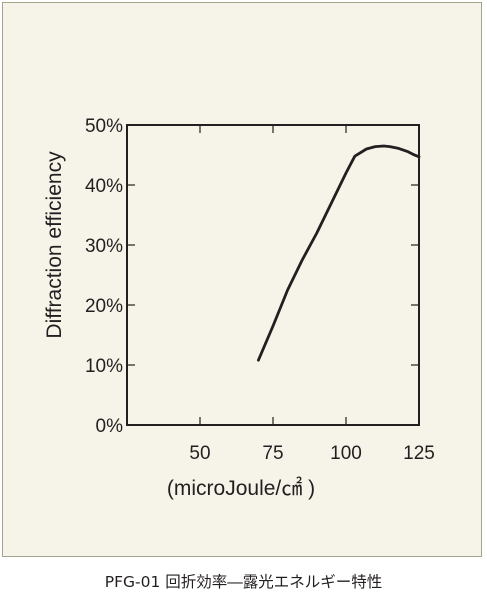  Describe the element at coordinates (199, 453) in the screenshot. I see `x-tick-label: 50` at that location.